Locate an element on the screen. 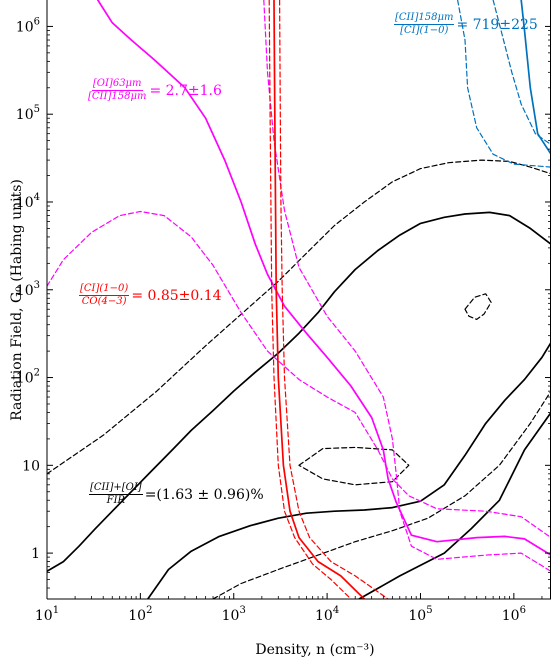 This screenshot has height=666, width=551. annotation-oi-cii-ratio: [OI]63μm [CII]158μm = 2.7±1.6 is located at coordinates (154, 90).